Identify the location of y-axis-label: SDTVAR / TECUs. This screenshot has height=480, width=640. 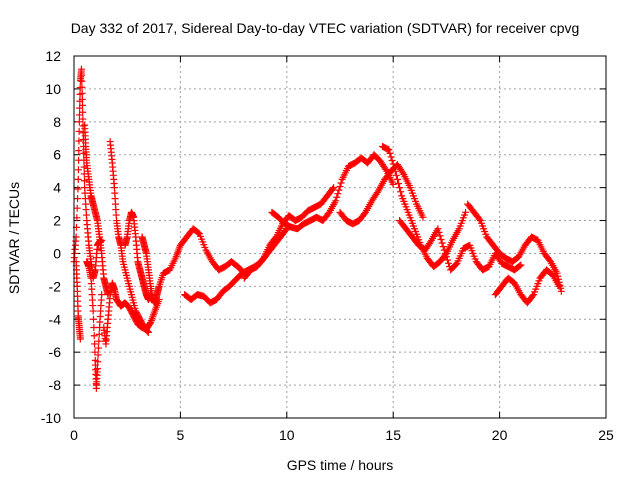
(14, 238).